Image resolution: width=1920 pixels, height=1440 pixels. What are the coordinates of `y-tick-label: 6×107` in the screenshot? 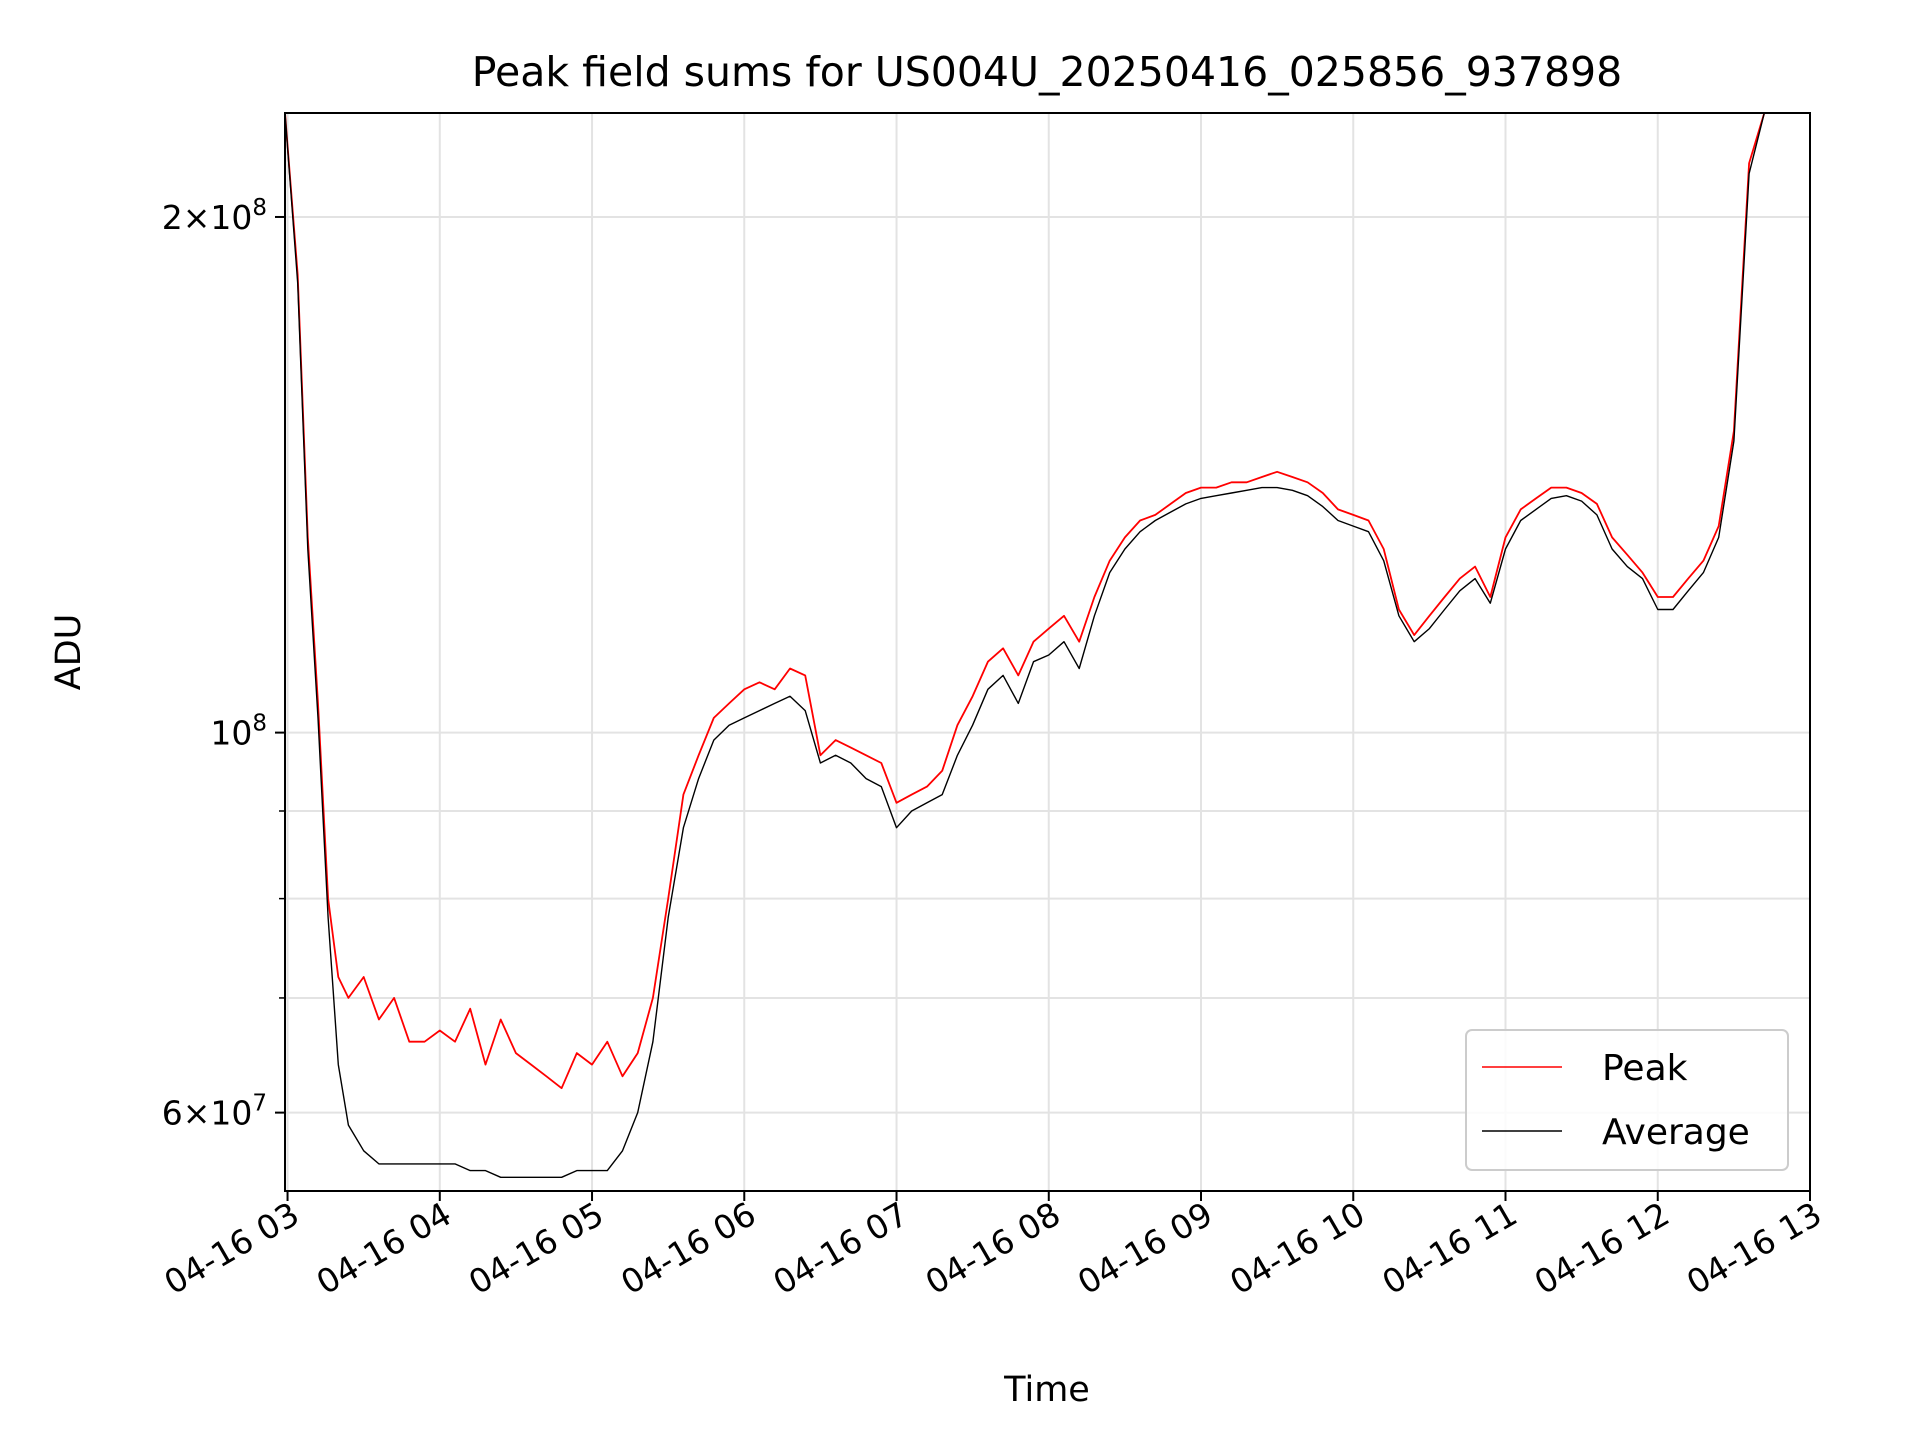 It's located at (214, 1112).